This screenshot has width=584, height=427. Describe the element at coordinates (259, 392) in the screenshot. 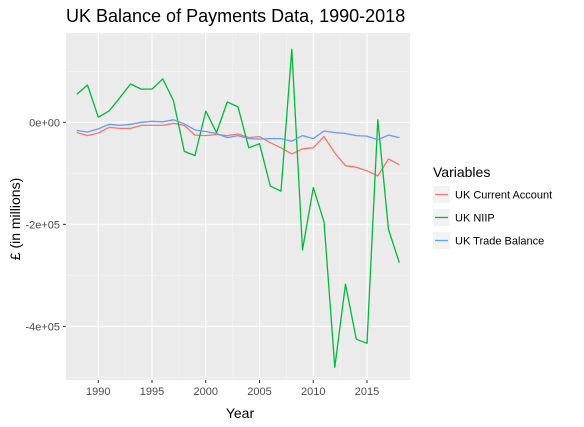

I see `x-tick-label: 2005` at that location.